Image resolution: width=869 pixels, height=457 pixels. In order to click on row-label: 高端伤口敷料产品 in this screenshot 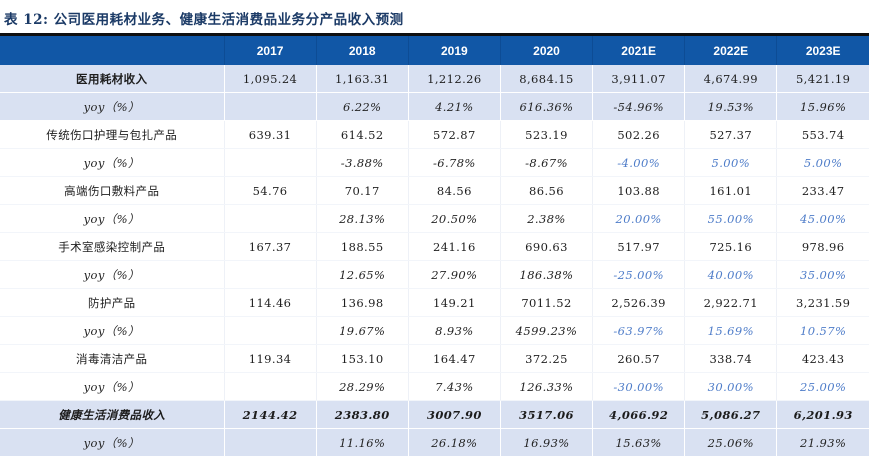, I will do `click(112, 190)`.